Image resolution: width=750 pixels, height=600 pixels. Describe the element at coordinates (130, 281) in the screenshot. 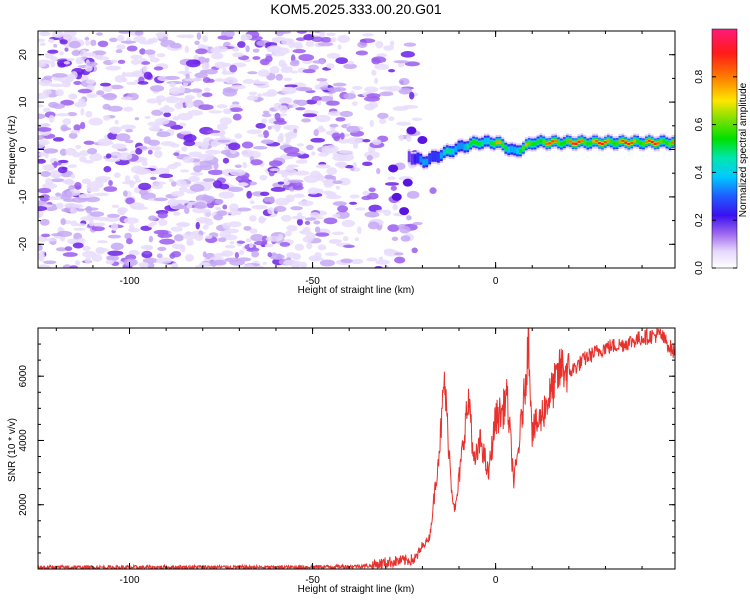

I see `x-tick-label: -100` at that location.